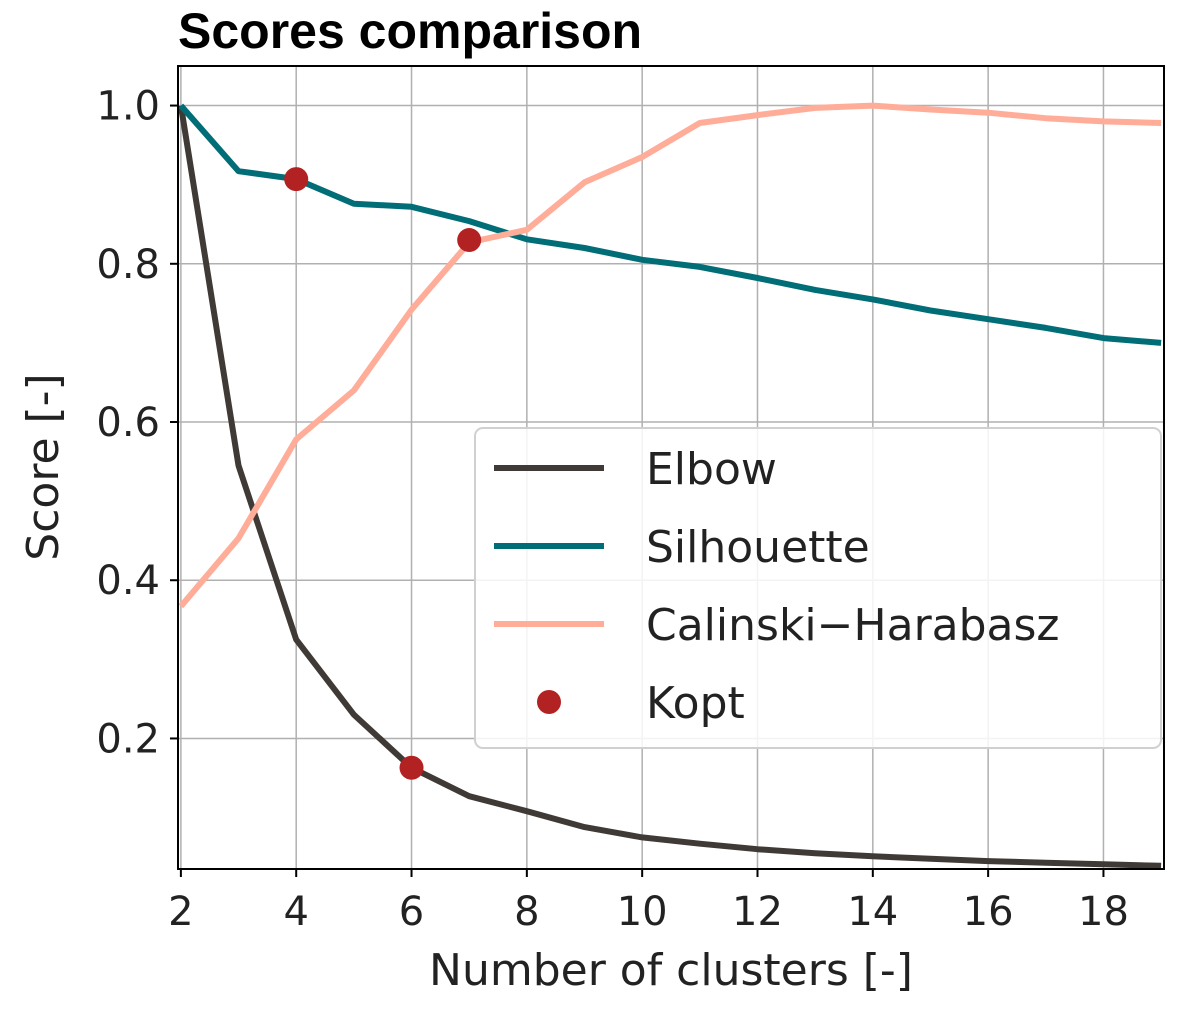  Describe the element at coordinates (853, 625) in the screenshot. I see `legend-label: Calinski−Harabasz` at that location.